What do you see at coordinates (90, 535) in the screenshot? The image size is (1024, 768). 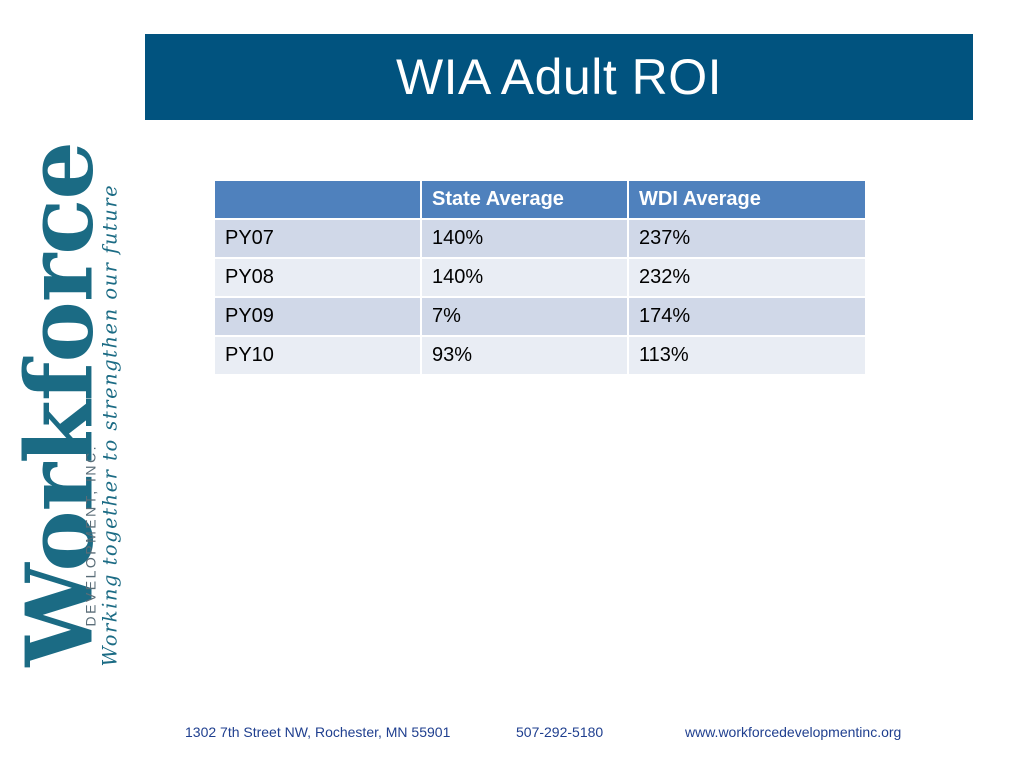 I see `logo-subtitle: DEVELOPMENT, INC.` at bounding box center [90, 535].